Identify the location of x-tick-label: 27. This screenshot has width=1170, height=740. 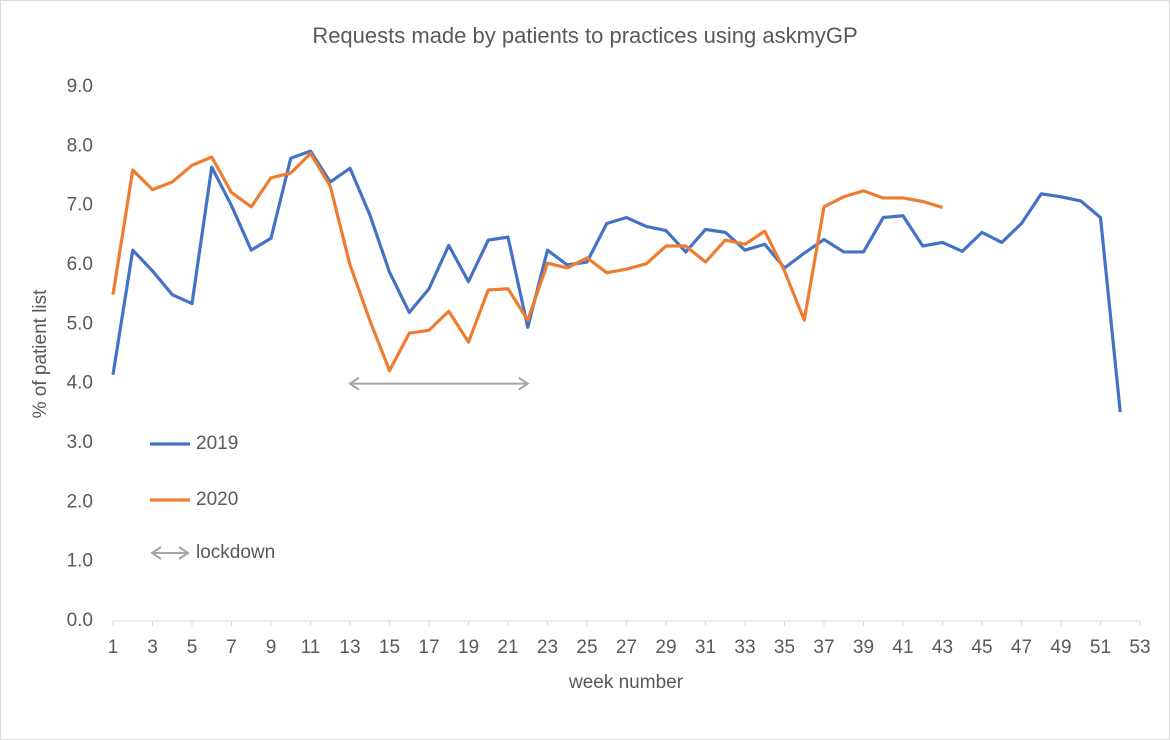
(626, 647).